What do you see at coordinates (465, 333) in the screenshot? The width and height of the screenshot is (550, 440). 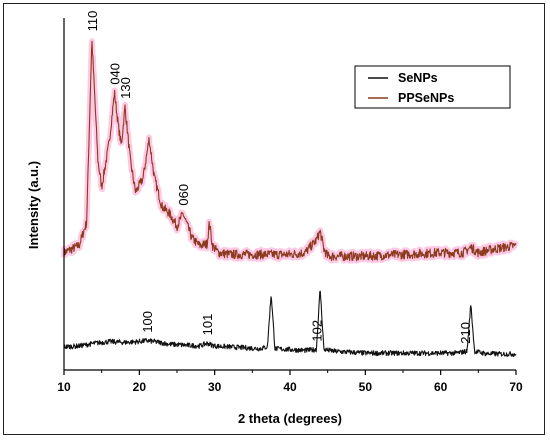 I see `peak-label-210: 210` at bounding box center [465, 333].